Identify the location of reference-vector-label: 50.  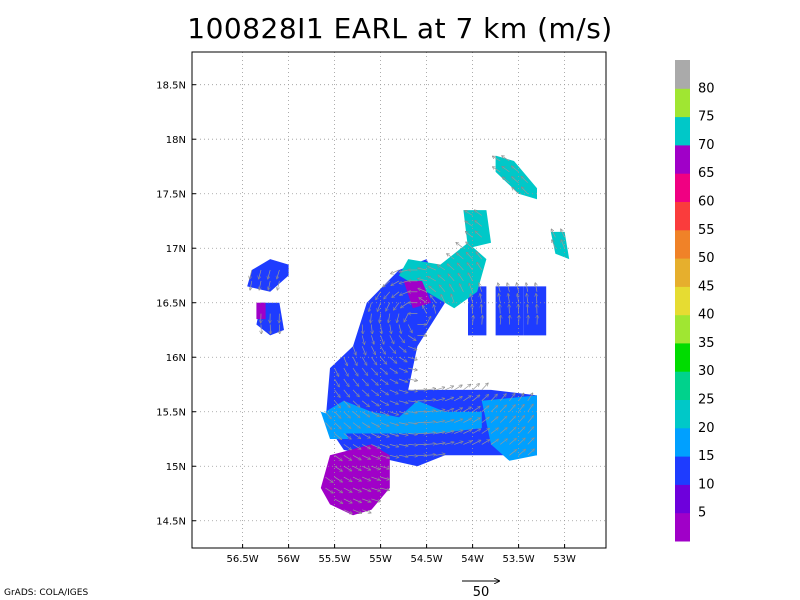
(481, 592).